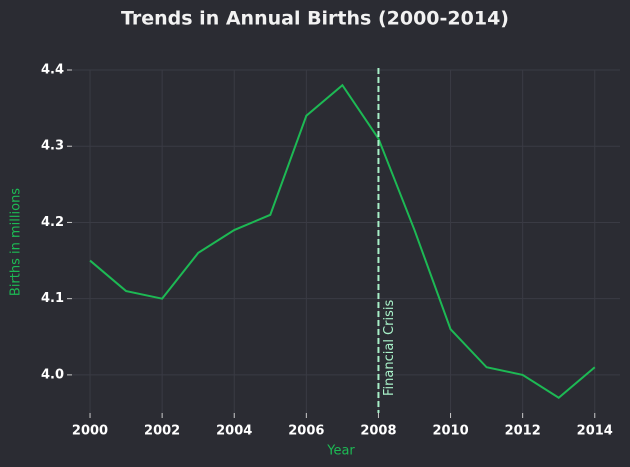  I want to click on x-tick-label: 2006, so click(306, 431).